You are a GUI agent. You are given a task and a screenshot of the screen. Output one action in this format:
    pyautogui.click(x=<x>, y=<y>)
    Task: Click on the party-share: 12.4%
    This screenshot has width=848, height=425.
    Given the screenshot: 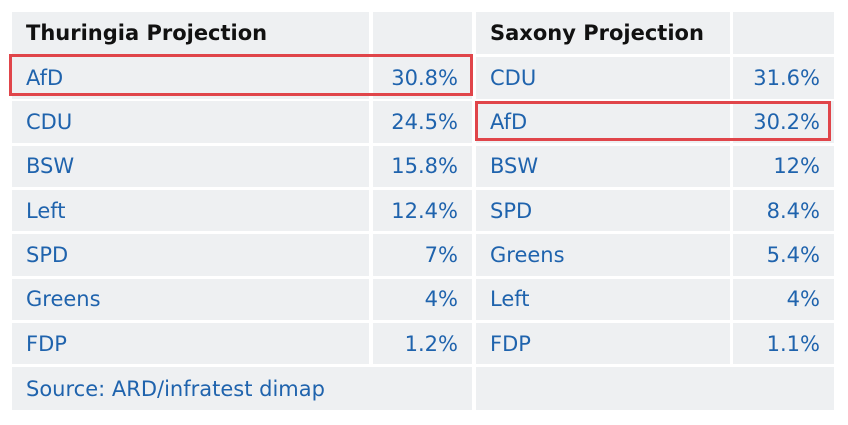 What is the action you would take?
    pyautogui.click(x=422, y=210)
    